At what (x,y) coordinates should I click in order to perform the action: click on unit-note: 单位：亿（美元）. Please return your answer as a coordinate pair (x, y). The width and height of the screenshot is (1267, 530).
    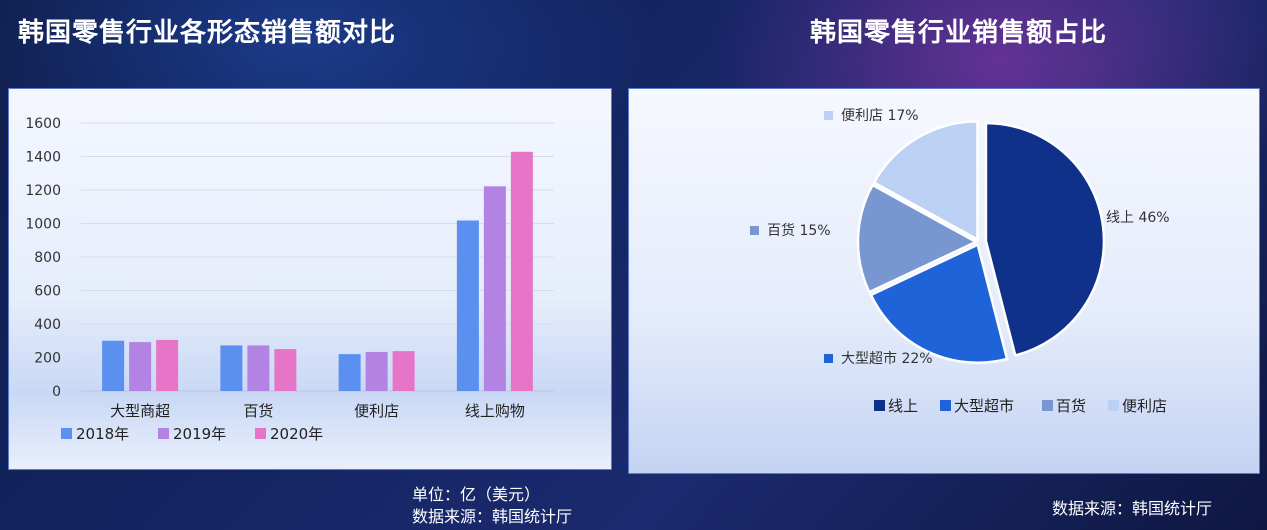
    Looking at the image, I should click on (476, 494).